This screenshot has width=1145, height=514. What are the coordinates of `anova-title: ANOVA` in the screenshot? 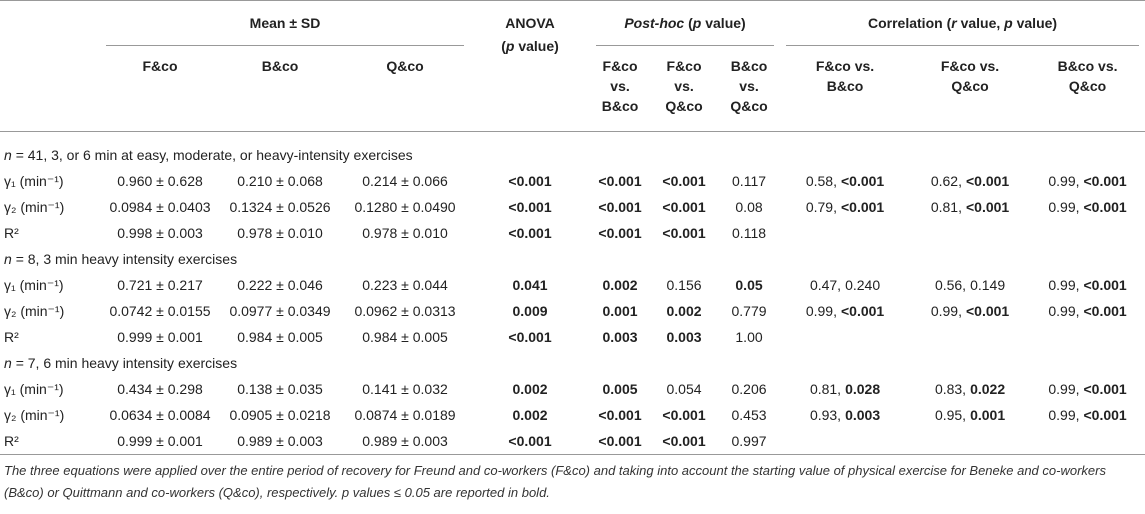 It's located at (530, 23).